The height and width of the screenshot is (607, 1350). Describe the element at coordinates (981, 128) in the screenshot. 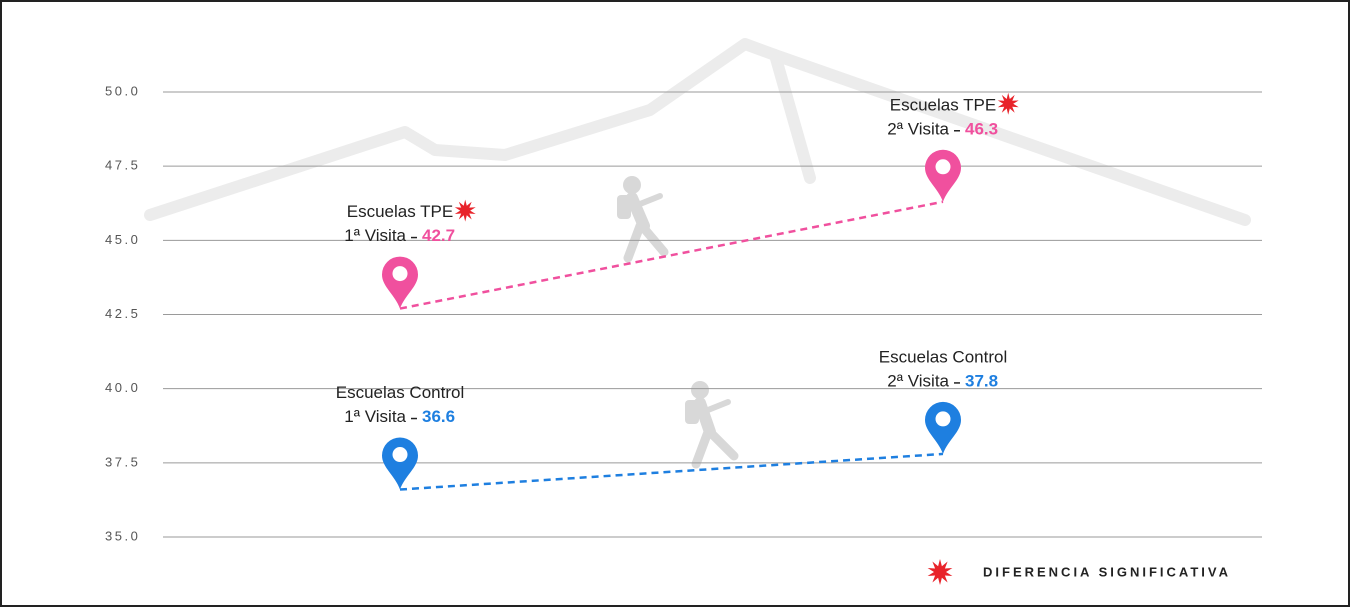

I see `value-label: 46.3` at that location.